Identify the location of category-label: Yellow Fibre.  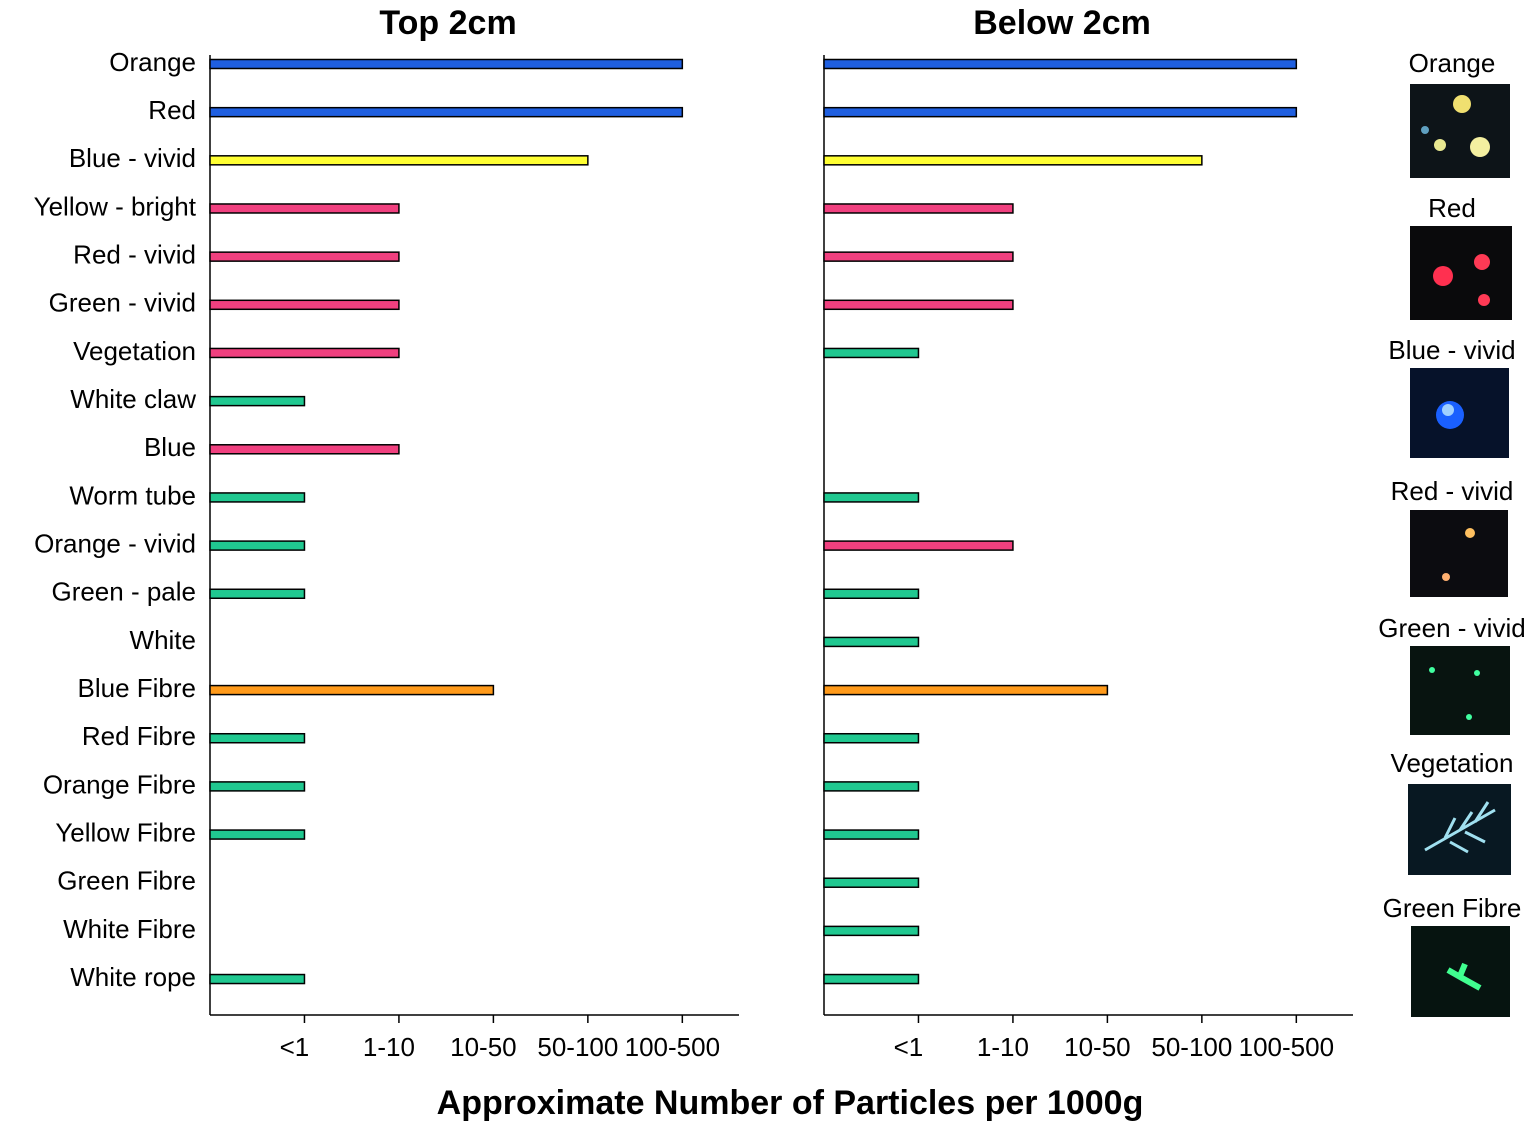
(125, 832).